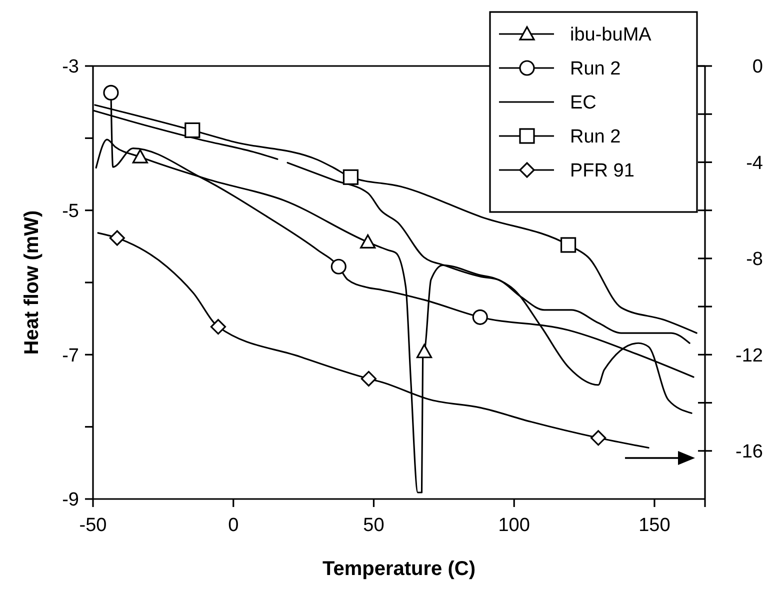  What do you see at coordinates (757, 67) in the screenshot?
I see `y2-tick-label: 0` at bounding box center [757, 67].